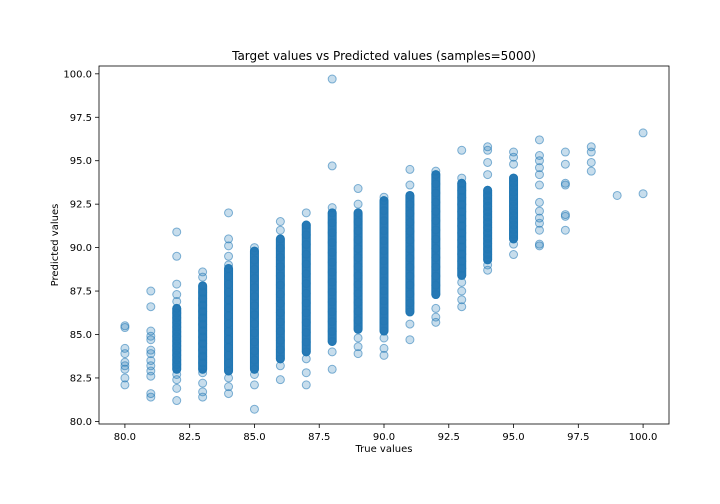 This screenshot has width=720, height=504. I want to click on y-axis-label: Predicted values, so click(55, 245).